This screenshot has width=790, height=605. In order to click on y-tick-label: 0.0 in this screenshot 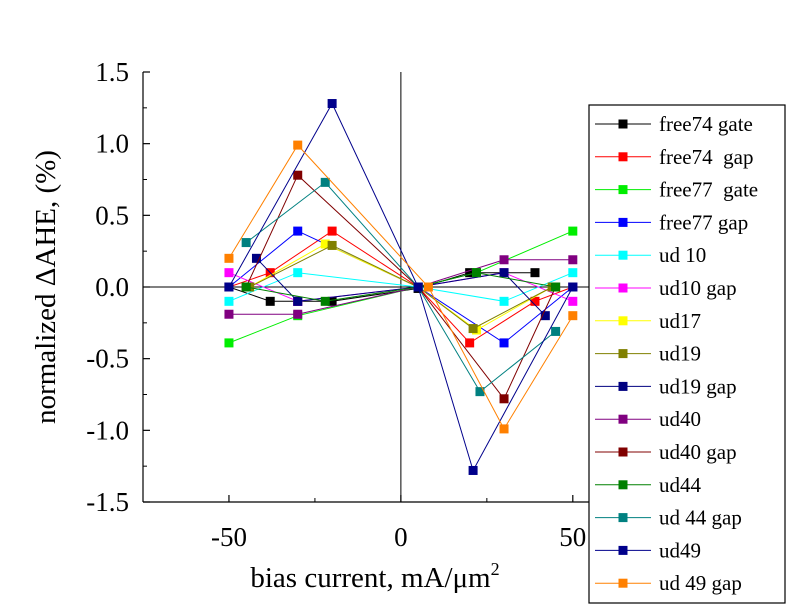, I will do `click(112, 287)`.